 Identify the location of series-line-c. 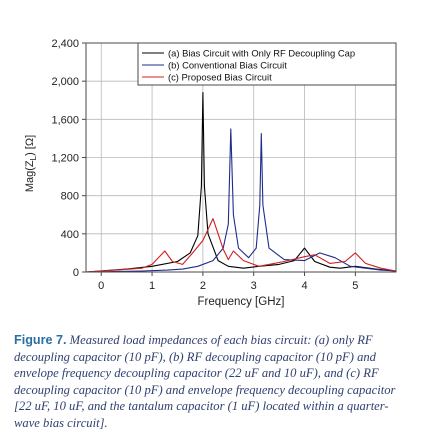
(241, 245).